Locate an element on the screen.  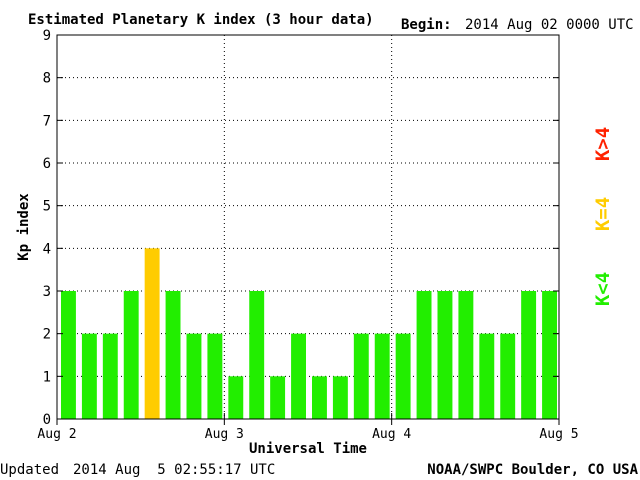
y-tick-label: 0 is located at coordinates (47, 420).